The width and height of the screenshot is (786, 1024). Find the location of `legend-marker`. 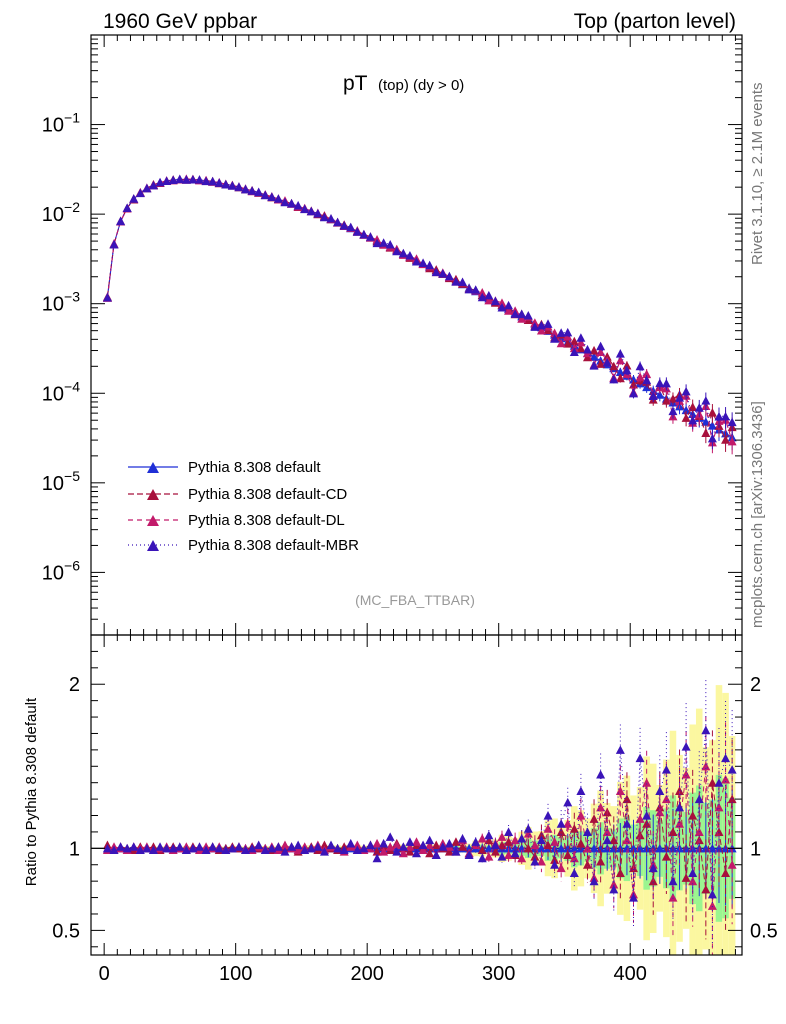

legend-marker is located at coordinates (153, 520).